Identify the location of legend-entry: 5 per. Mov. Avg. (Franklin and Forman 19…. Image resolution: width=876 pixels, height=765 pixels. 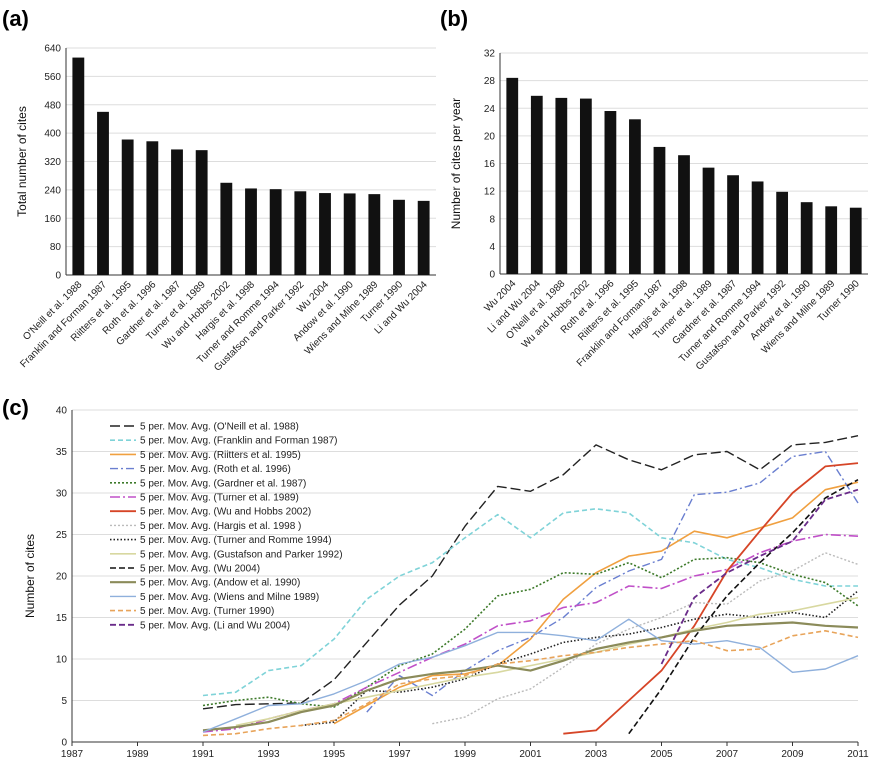
(239, 441).